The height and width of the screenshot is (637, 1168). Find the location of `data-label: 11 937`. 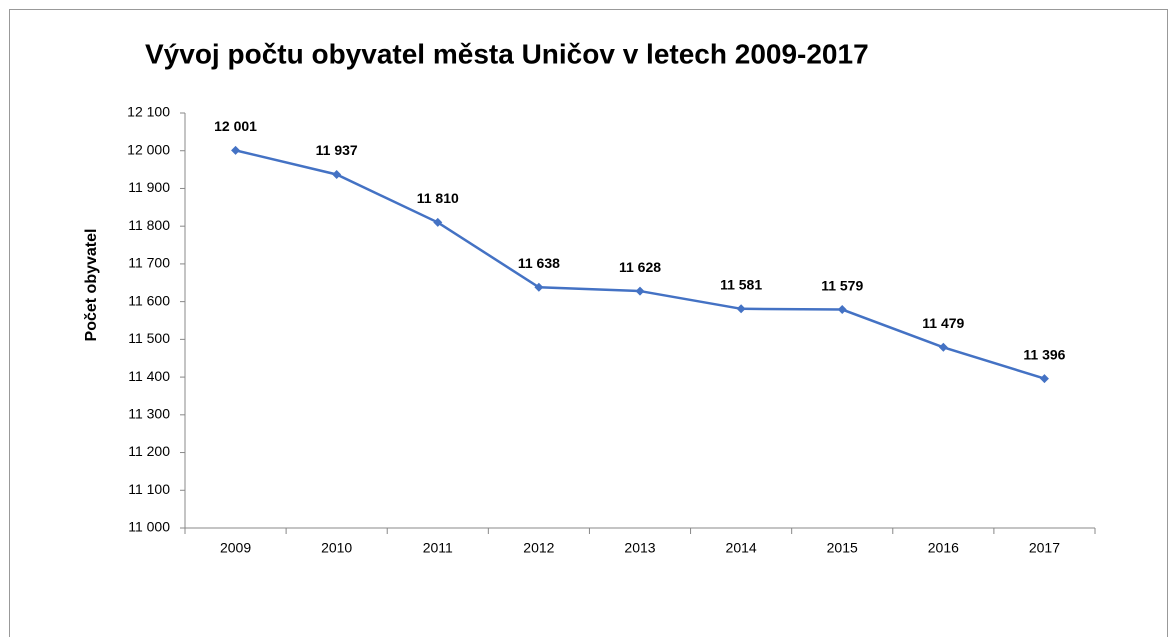

data-label: 11 937 is located at coordinates (337, 150).